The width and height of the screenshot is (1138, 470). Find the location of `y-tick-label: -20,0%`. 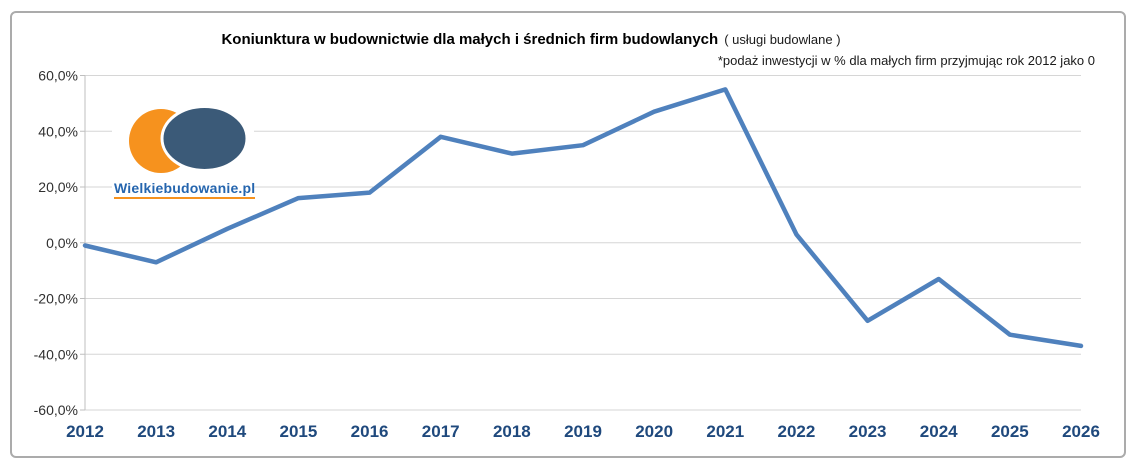

y-tick-label: -20,0% is located at coordinates (56, 299).